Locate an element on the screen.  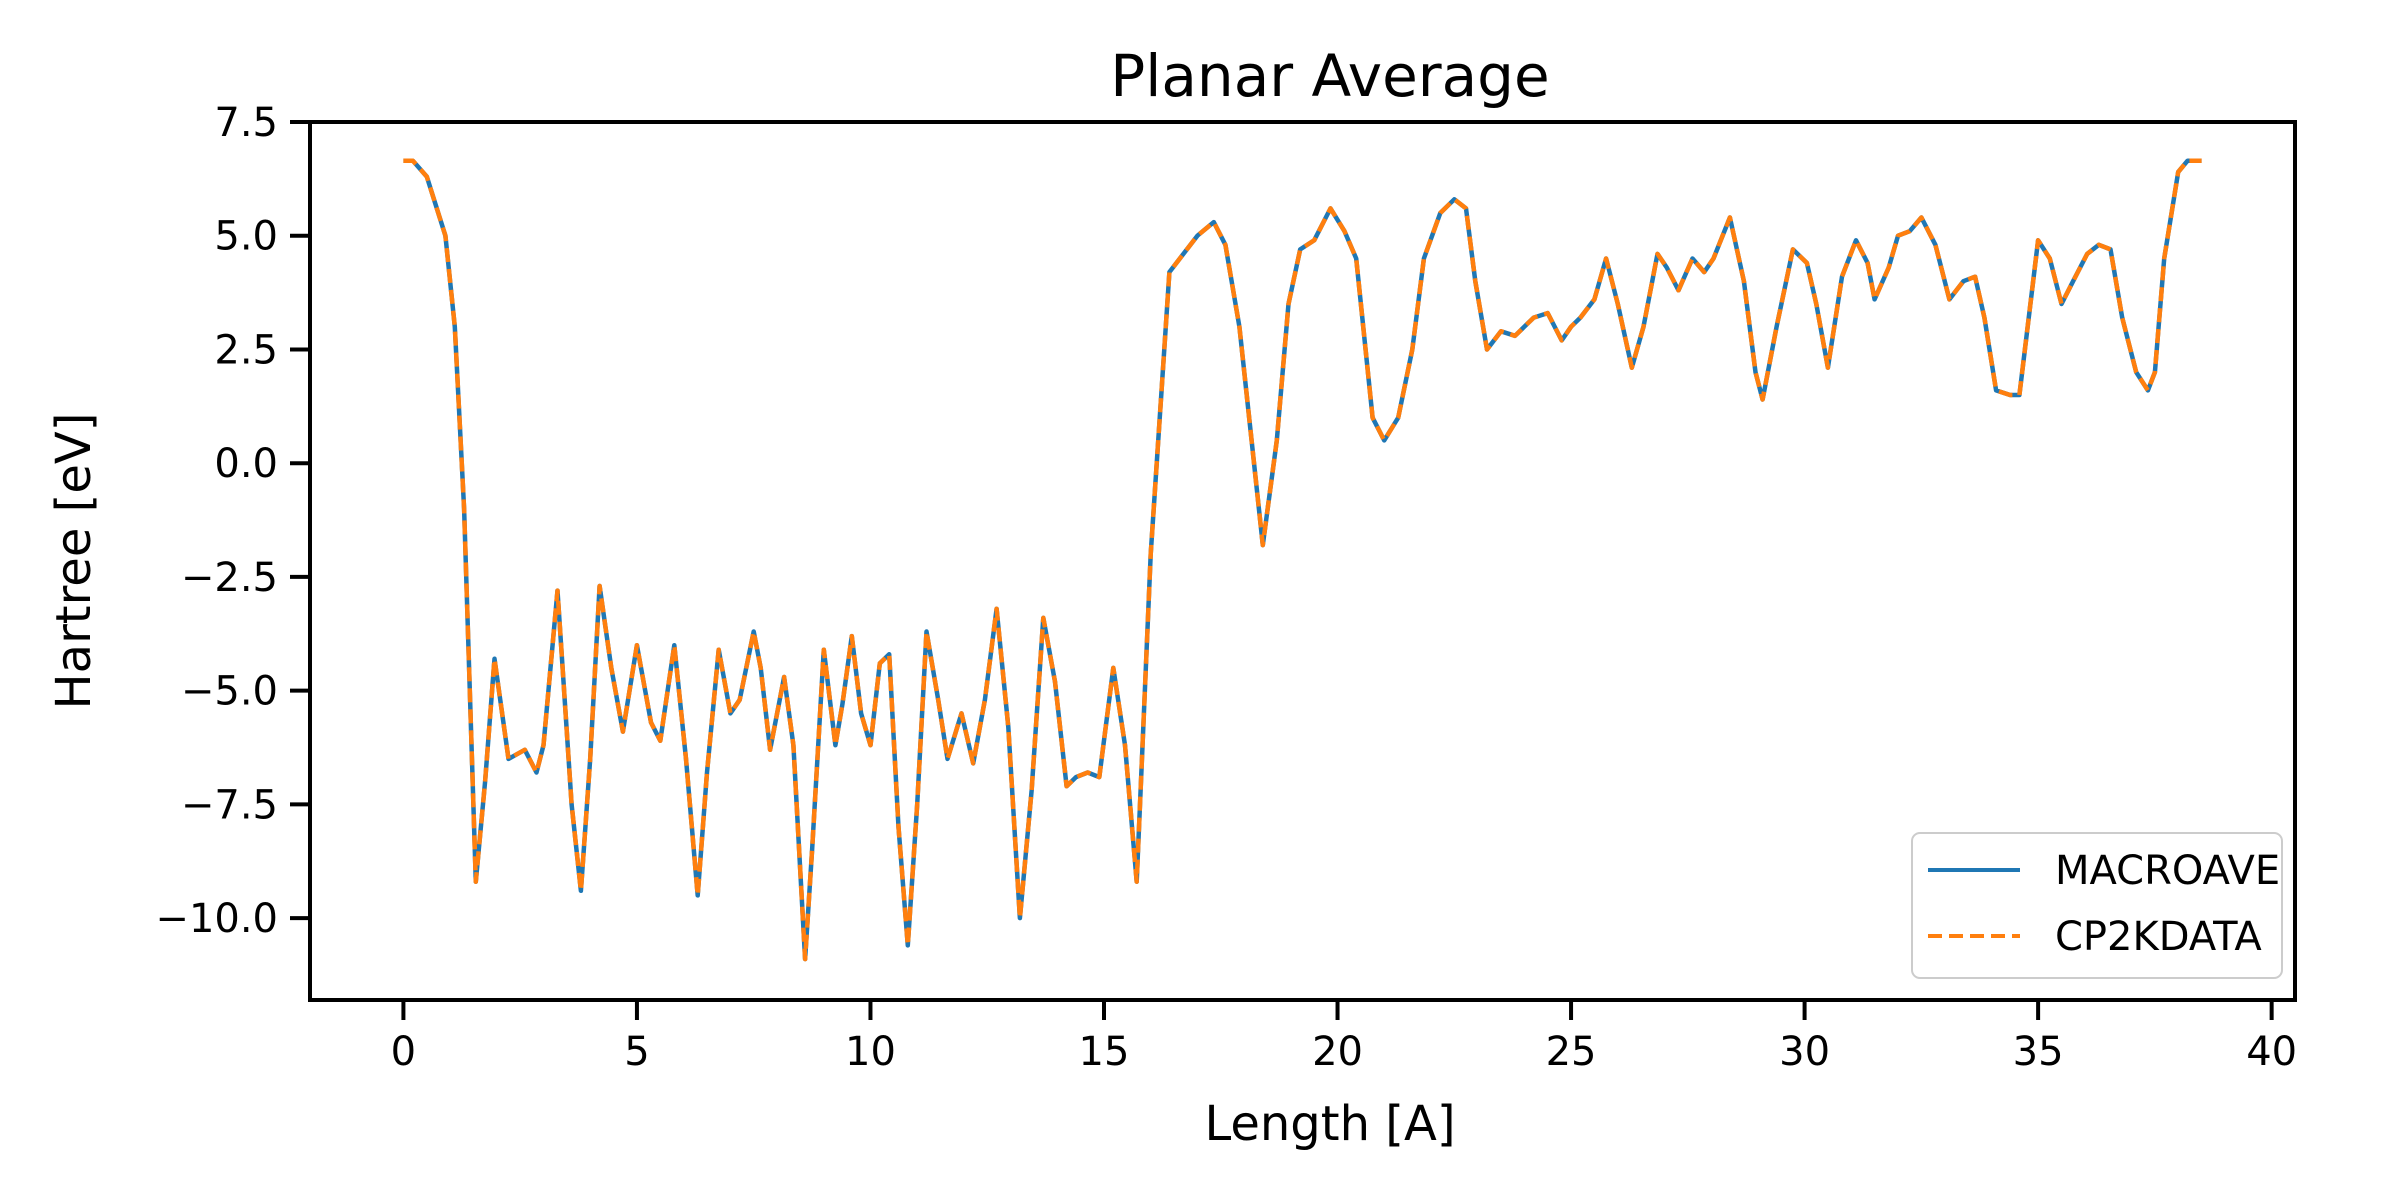
y-axis-label: Hartree [eV] is located at coordinates (74, 561).